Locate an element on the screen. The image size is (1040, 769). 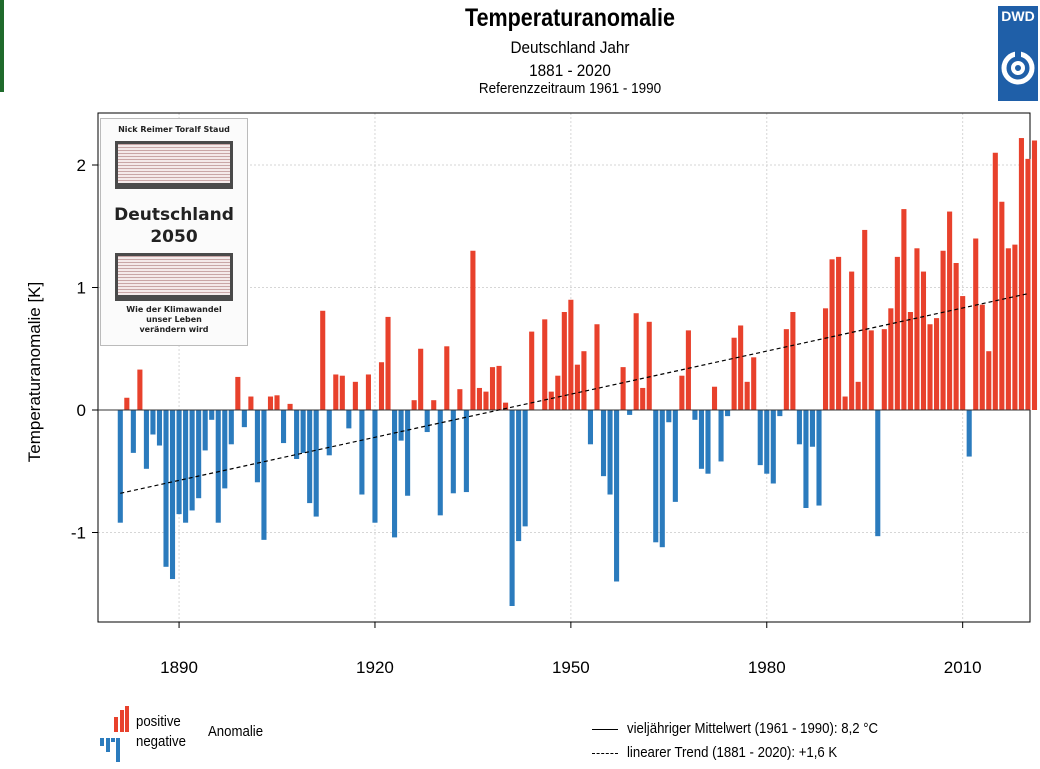
chart-subtitle-period: 1881 - 2020 is located at coordinates (570, 70).